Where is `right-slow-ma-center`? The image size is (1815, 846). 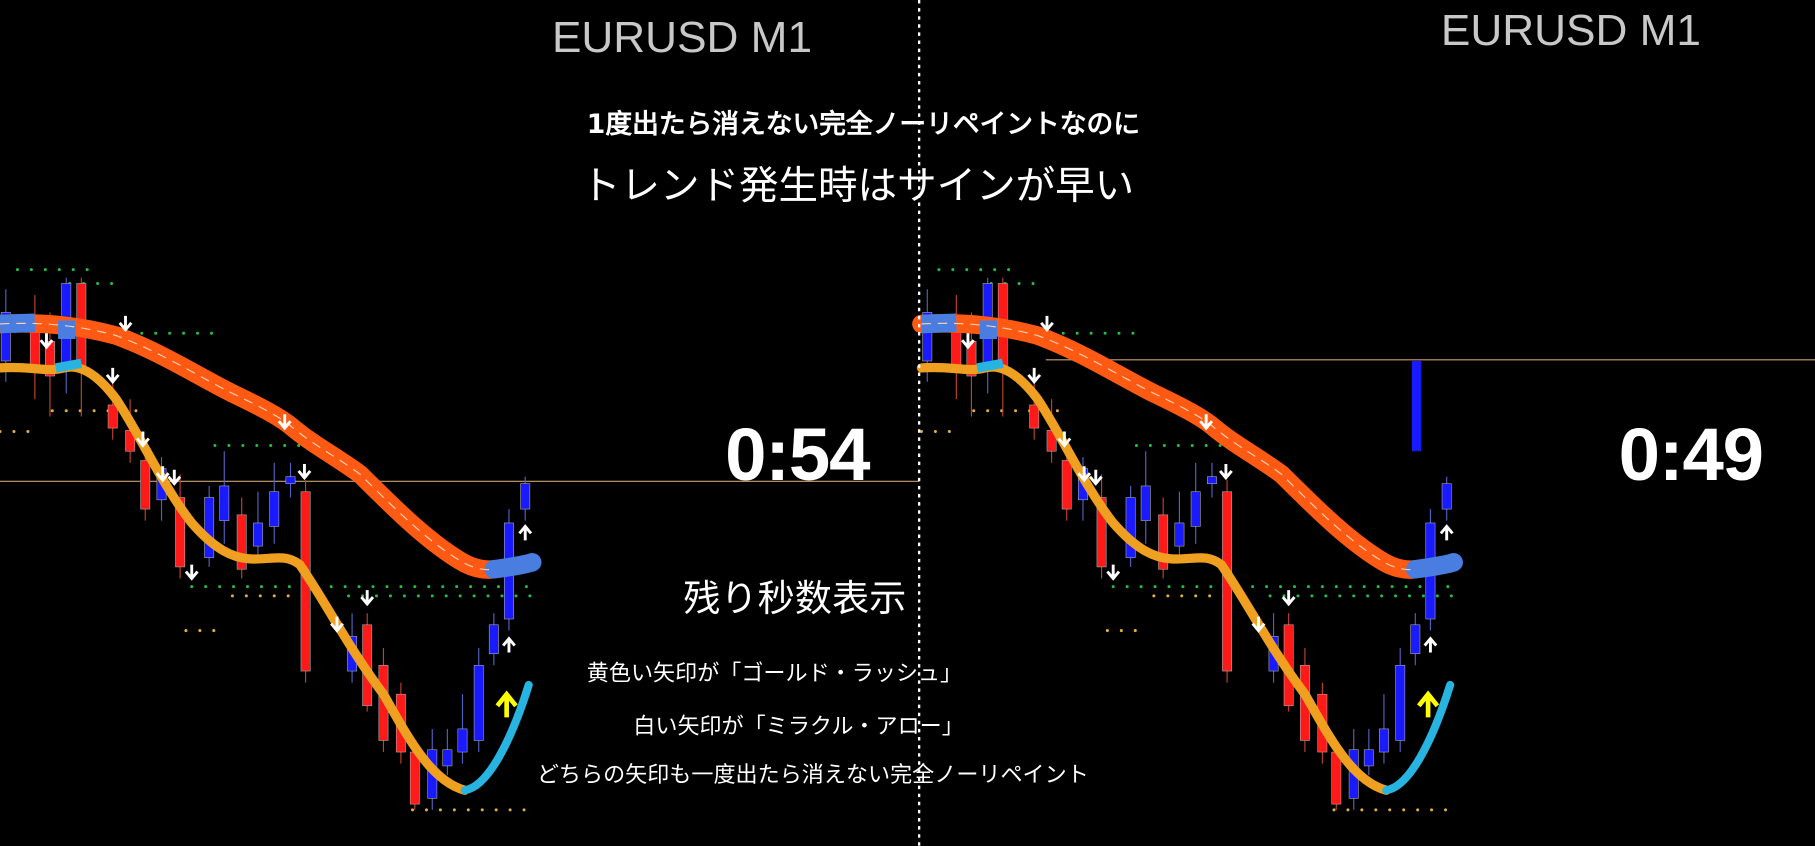
right-slow-ma-center is located at coordinates (1168, 446).